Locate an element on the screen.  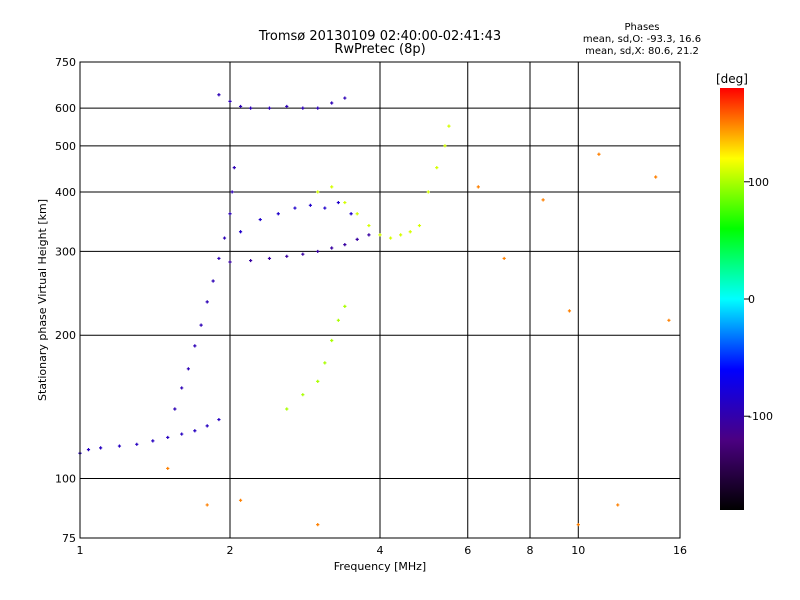
y-tick-label: 750 is located at coordinates (65, 62).